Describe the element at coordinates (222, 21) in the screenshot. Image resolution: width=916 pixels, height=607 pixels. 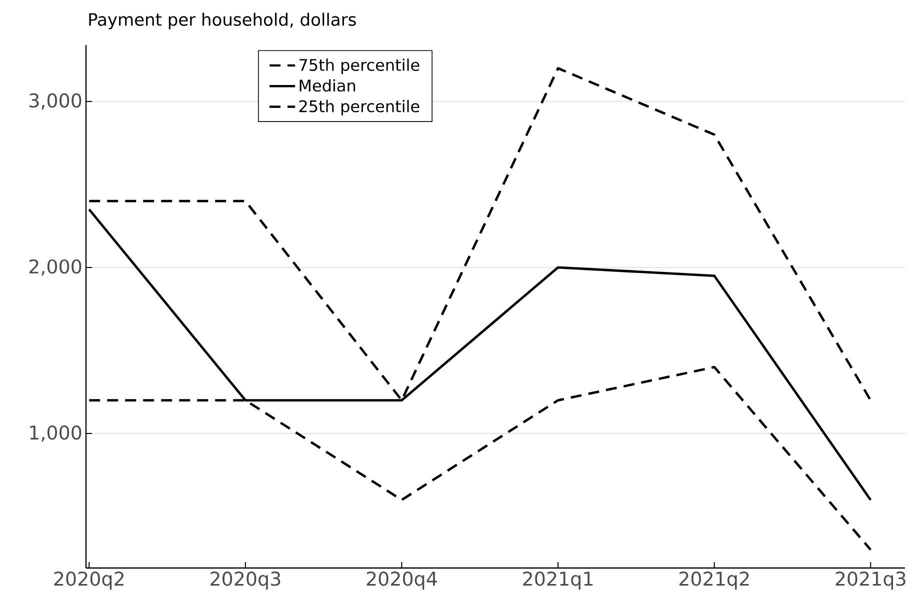
I see `chart-title: Payment per household, dollars` at that location.